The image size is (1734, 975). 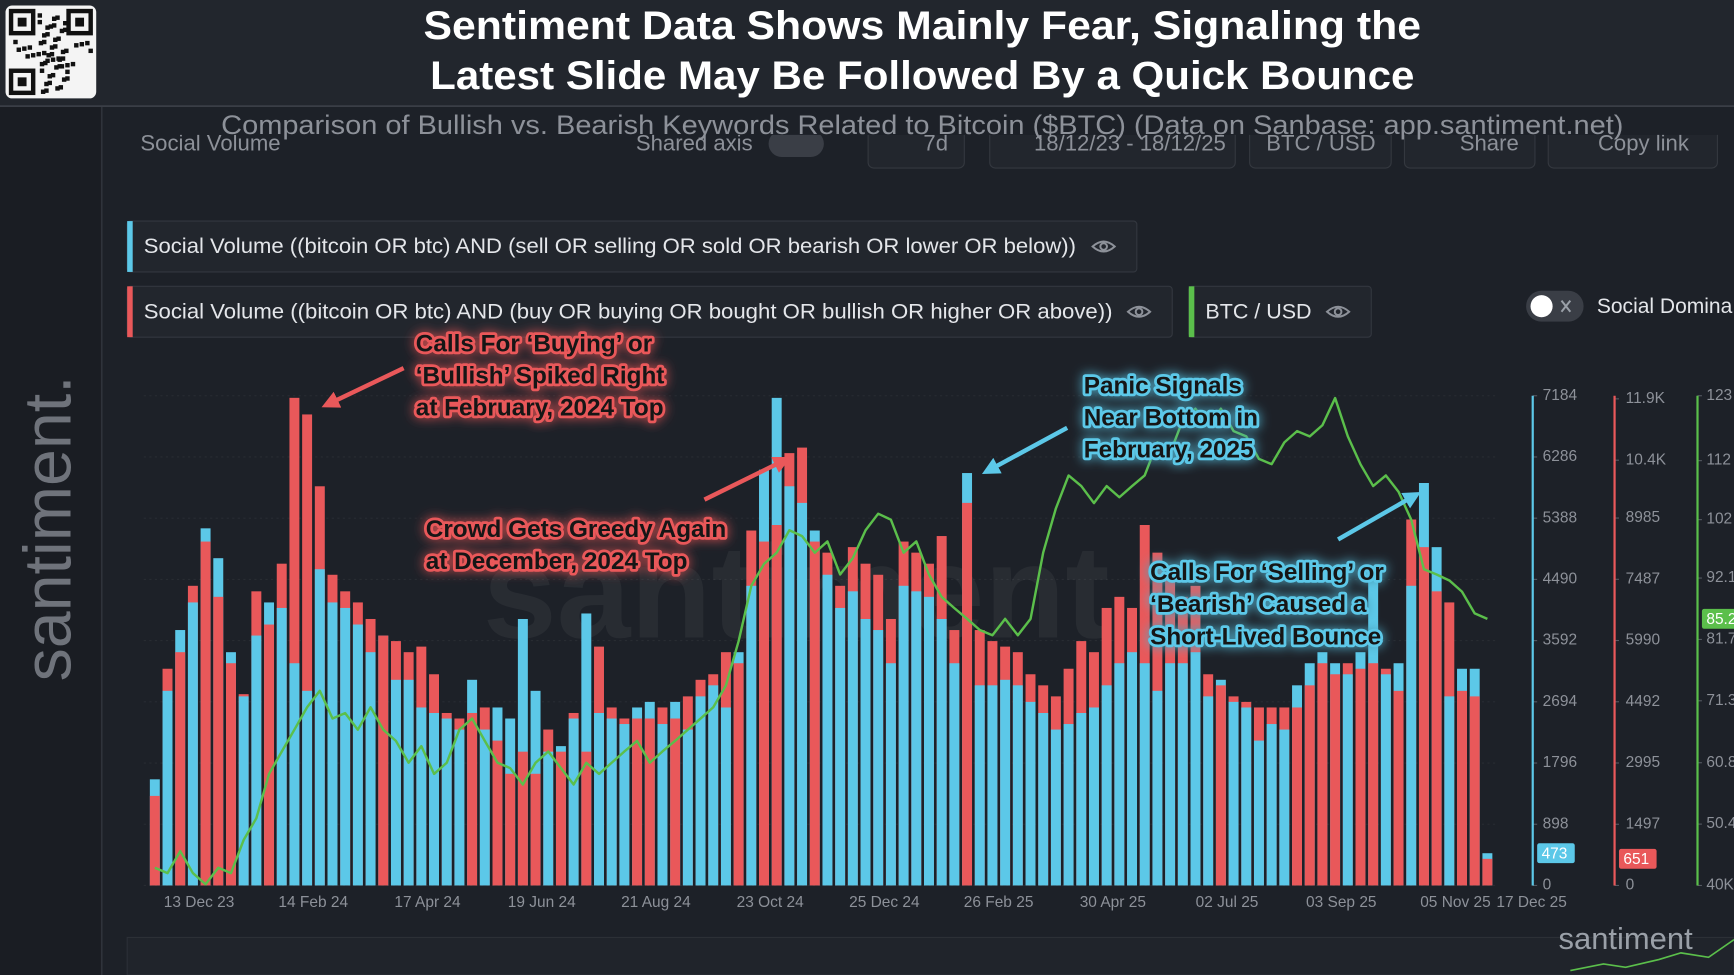 I want to click on value-badge-label: 85.2, so click(x=1720, y=619).